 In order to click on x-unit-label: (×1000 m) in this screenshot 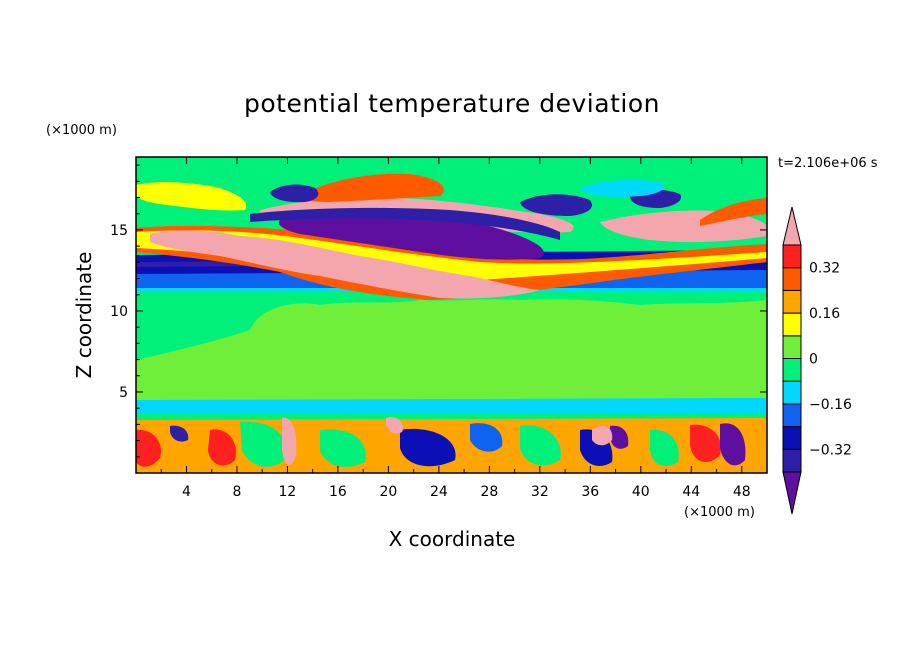, I will do `click(719, 512)`.